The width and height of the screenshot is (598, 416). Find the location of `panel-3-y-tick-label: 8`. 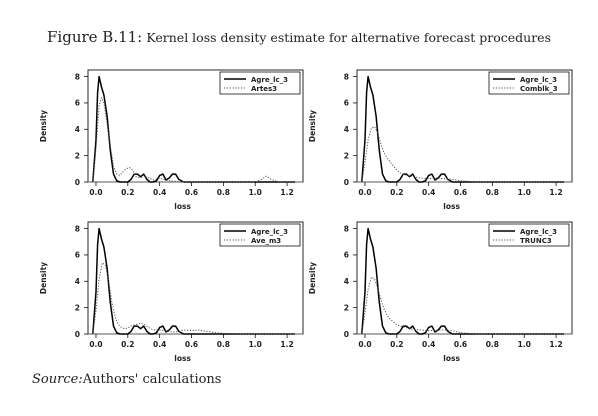

panel-3-y-tick-label: 8 is located at coordinates (77, 228).